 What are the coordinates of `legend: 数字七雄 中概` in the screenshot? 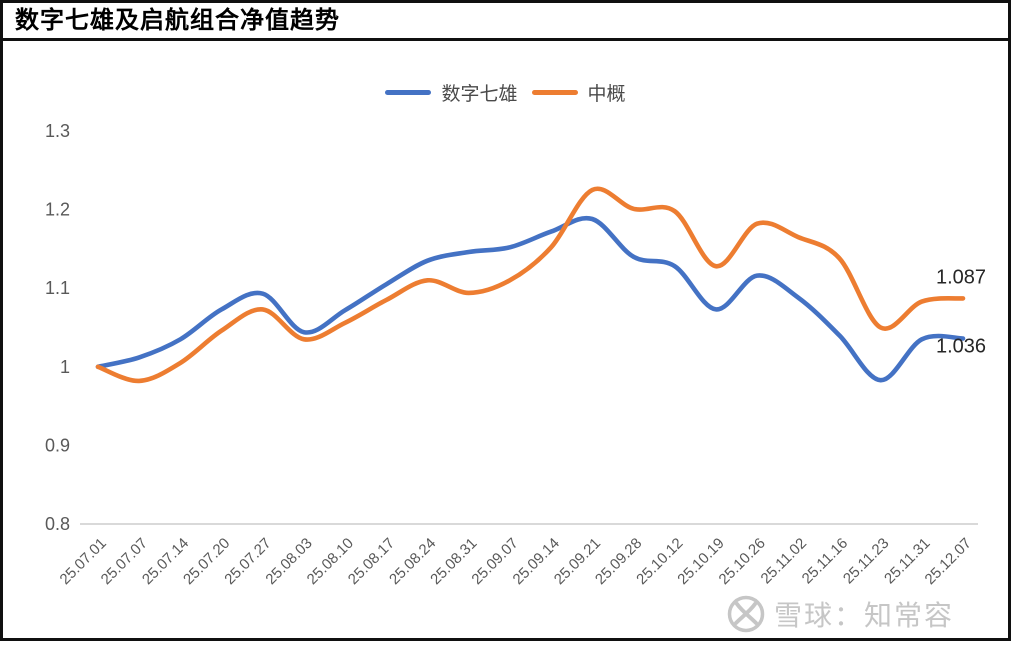 It's located at (505, 92).